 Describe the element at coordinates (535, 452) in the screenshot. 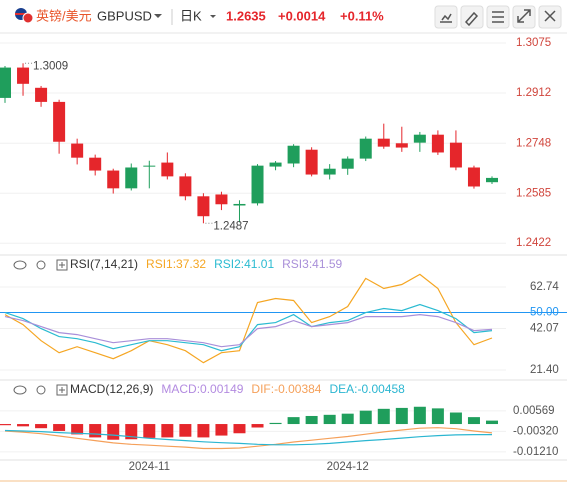

I see `y-tick-label: -0.01210` at that location.